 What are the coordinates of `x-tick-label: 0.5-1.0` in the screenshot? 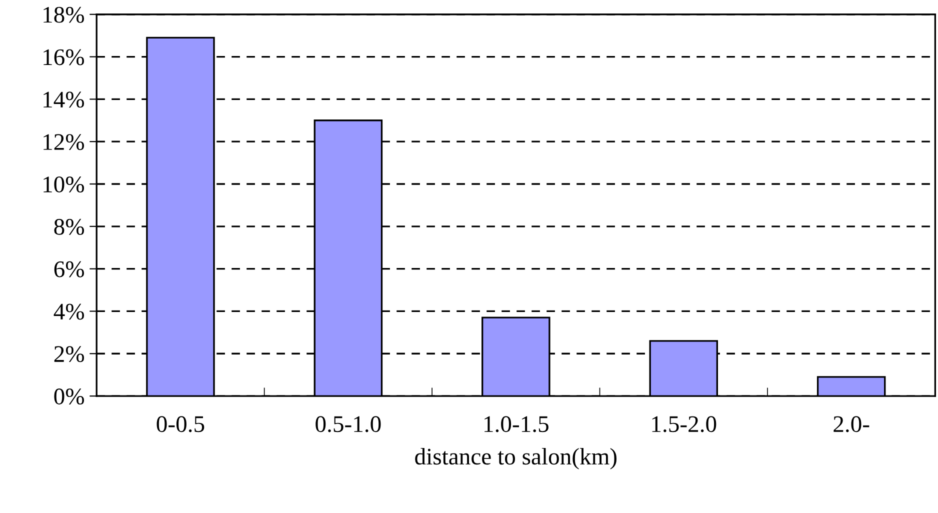 It's located at (348, 424).